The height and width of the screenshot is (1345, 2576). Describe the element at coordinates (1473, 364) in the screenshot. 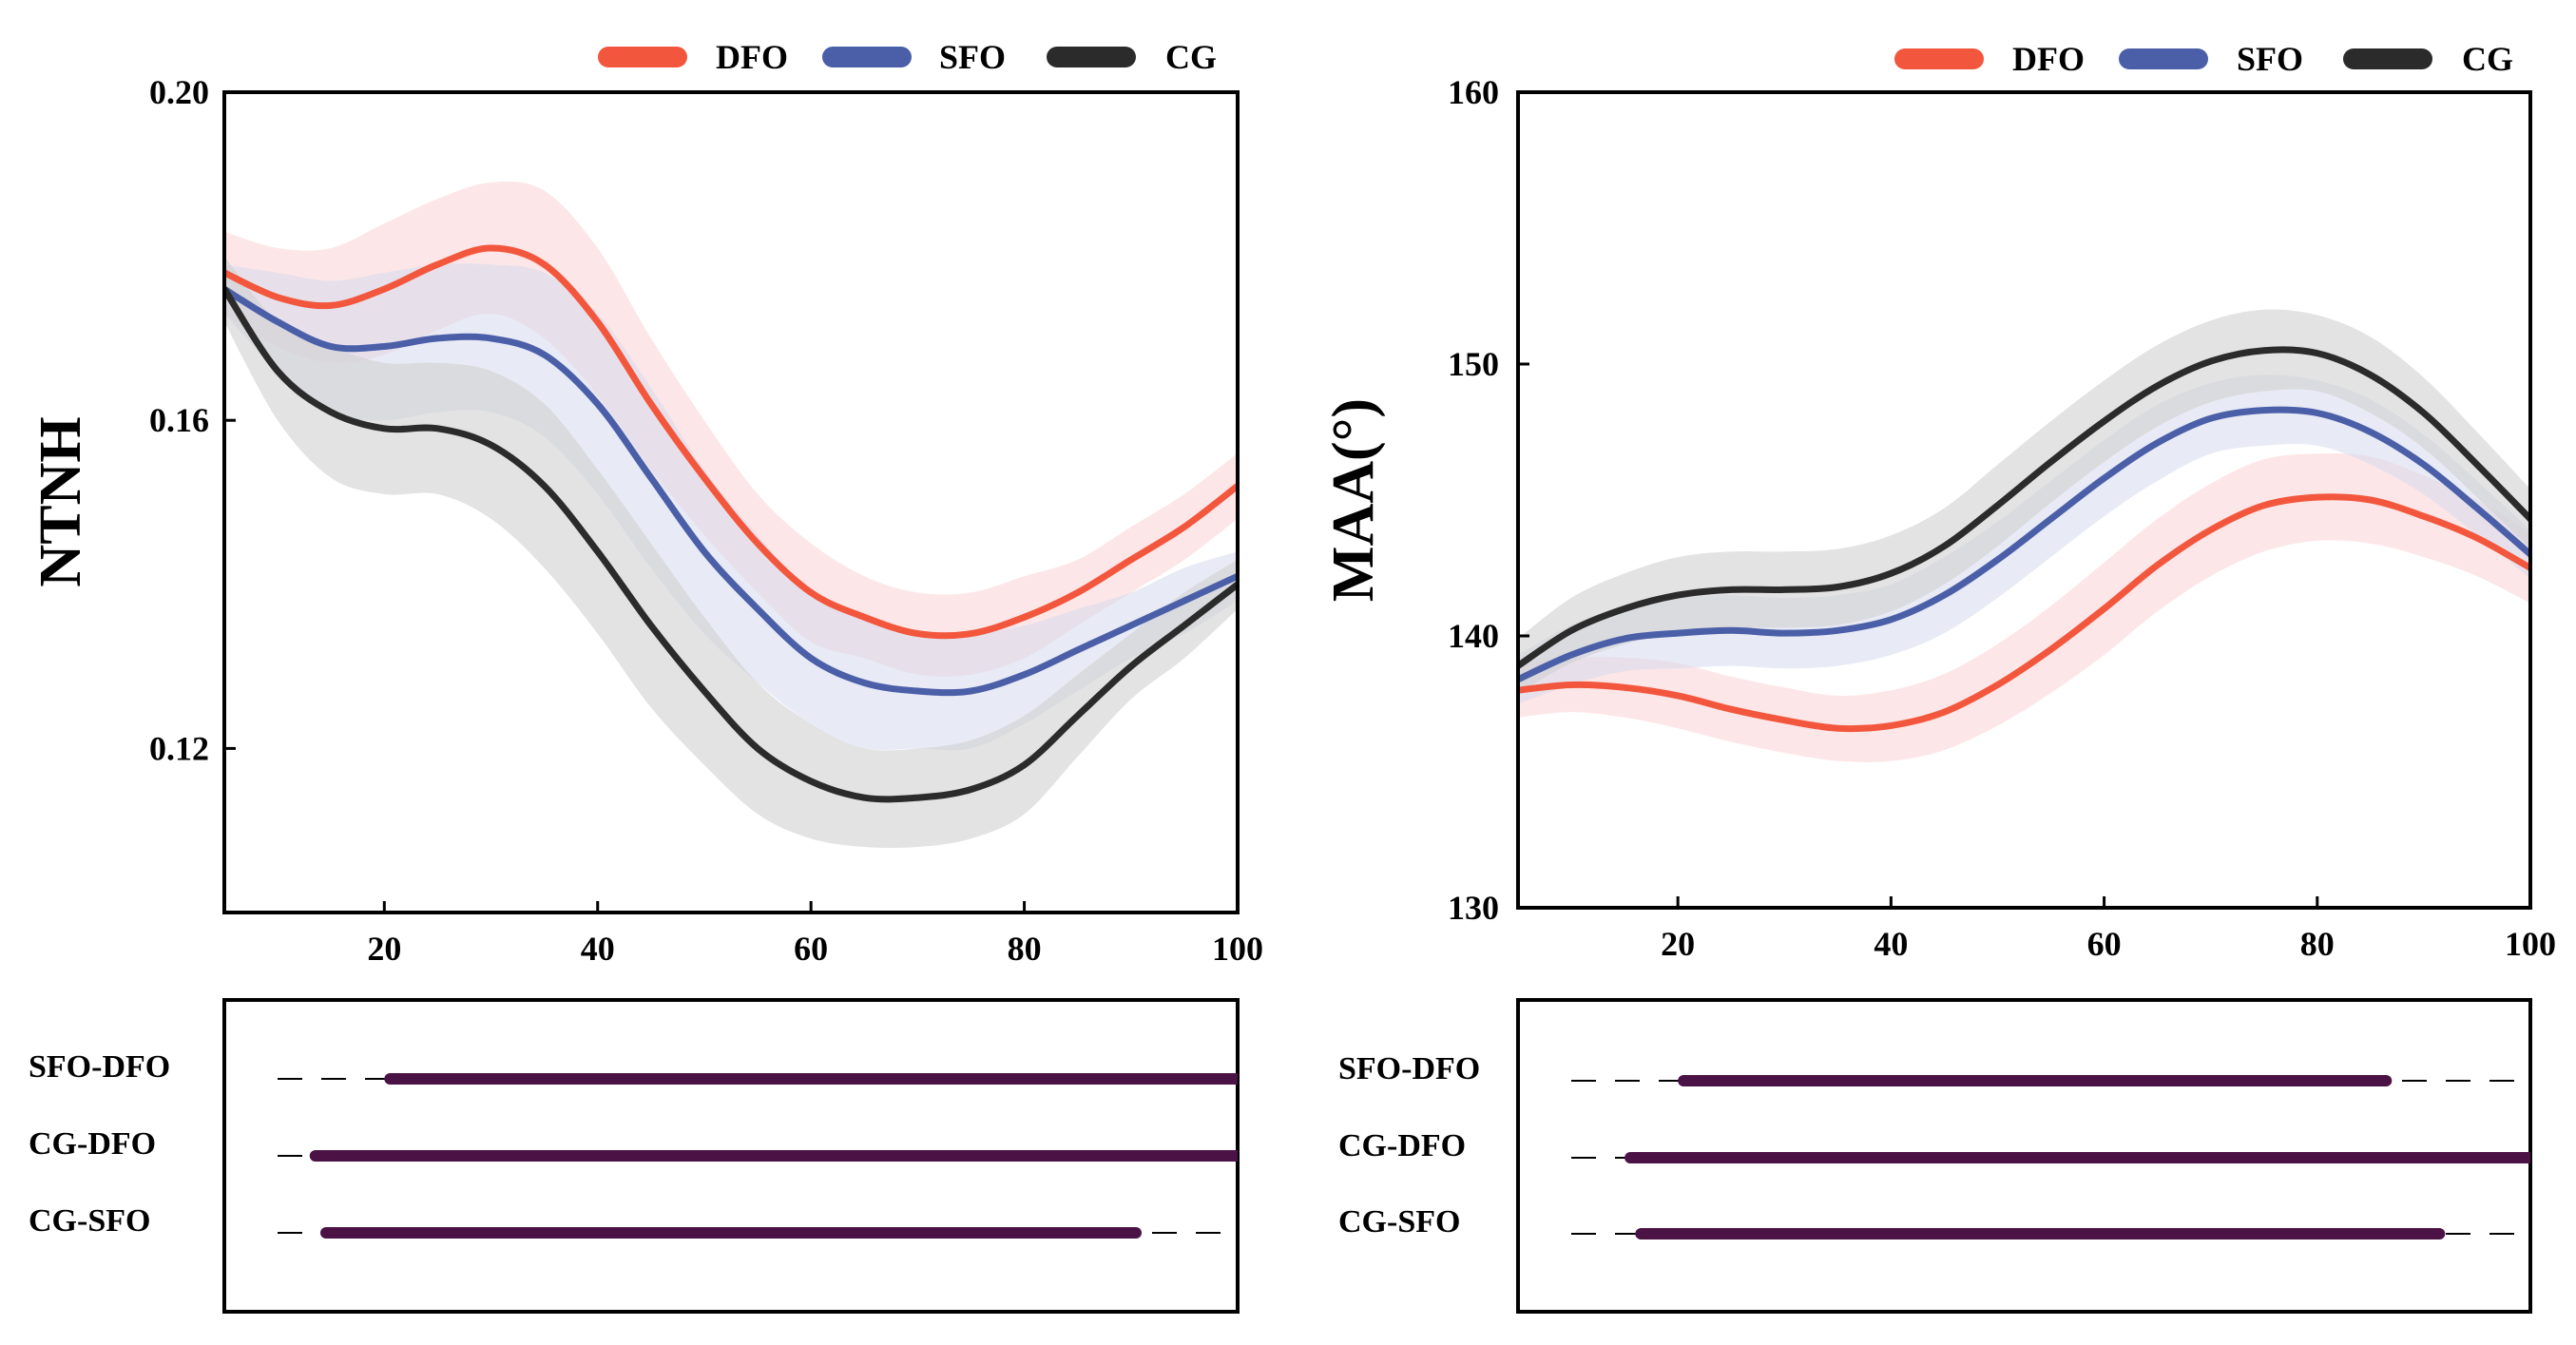

I see `y-tick-label: 150` at that location.